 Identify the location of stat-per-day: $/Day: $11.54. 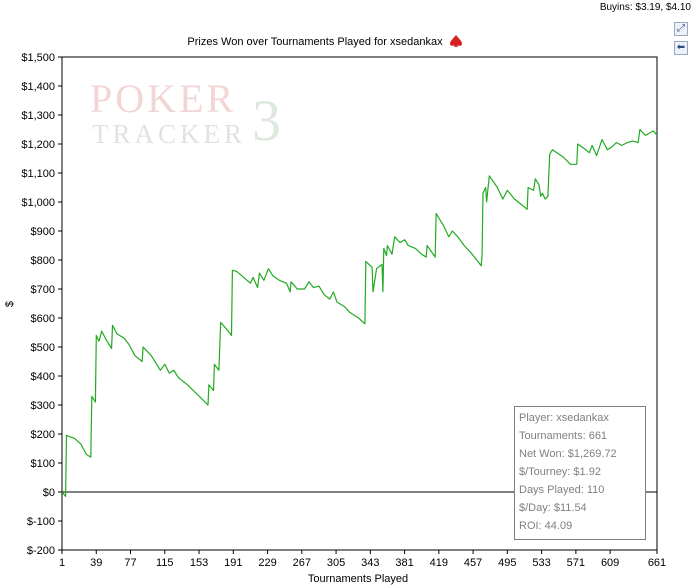
(553, 508).